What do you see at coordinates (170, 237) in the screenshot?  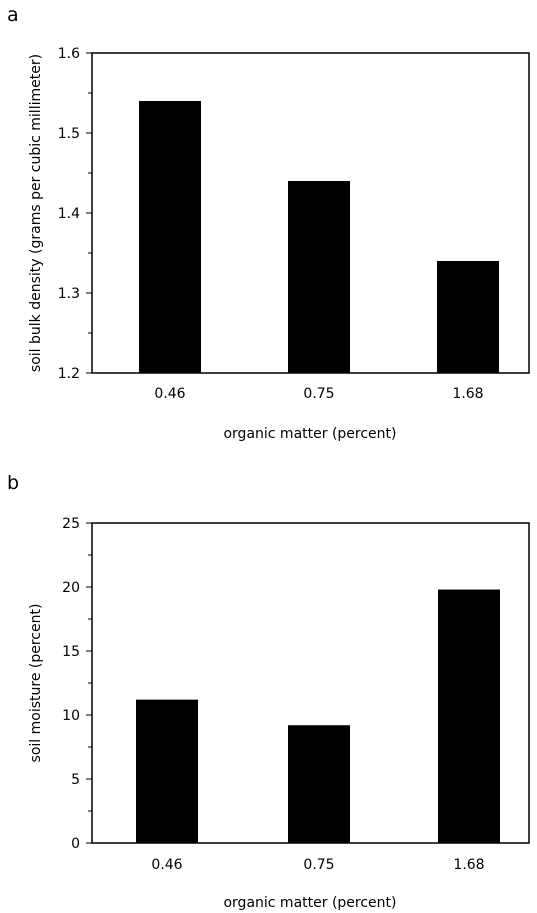 I see `panel-a-bar-0.46` at bounding box center [170, 237].